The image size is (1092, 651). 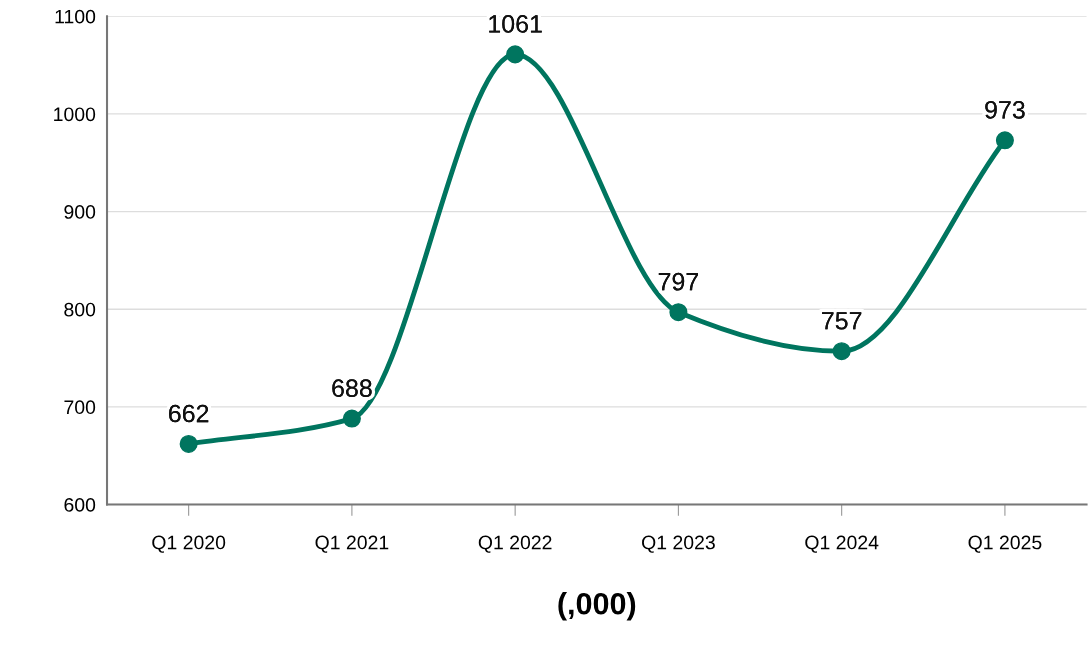 What do you see at coordinates (678, 281) in the screenshot?
I see `data-label: 797` at bounding box center [678, 281].